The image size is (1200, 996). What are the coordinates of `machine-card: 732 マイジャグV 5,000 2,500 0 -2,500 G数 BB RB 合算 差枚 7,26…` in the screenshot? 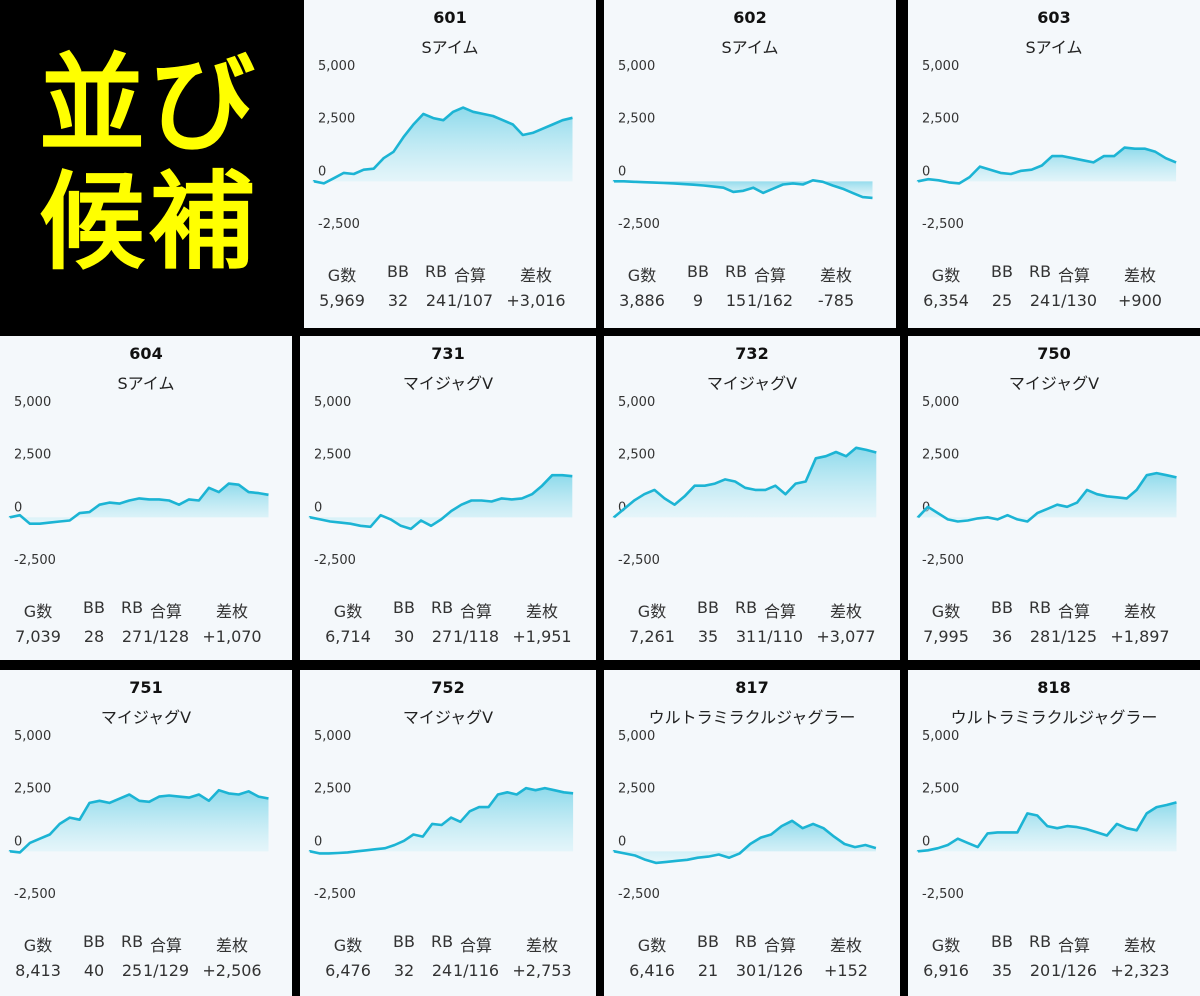 It's located at (752, 498).